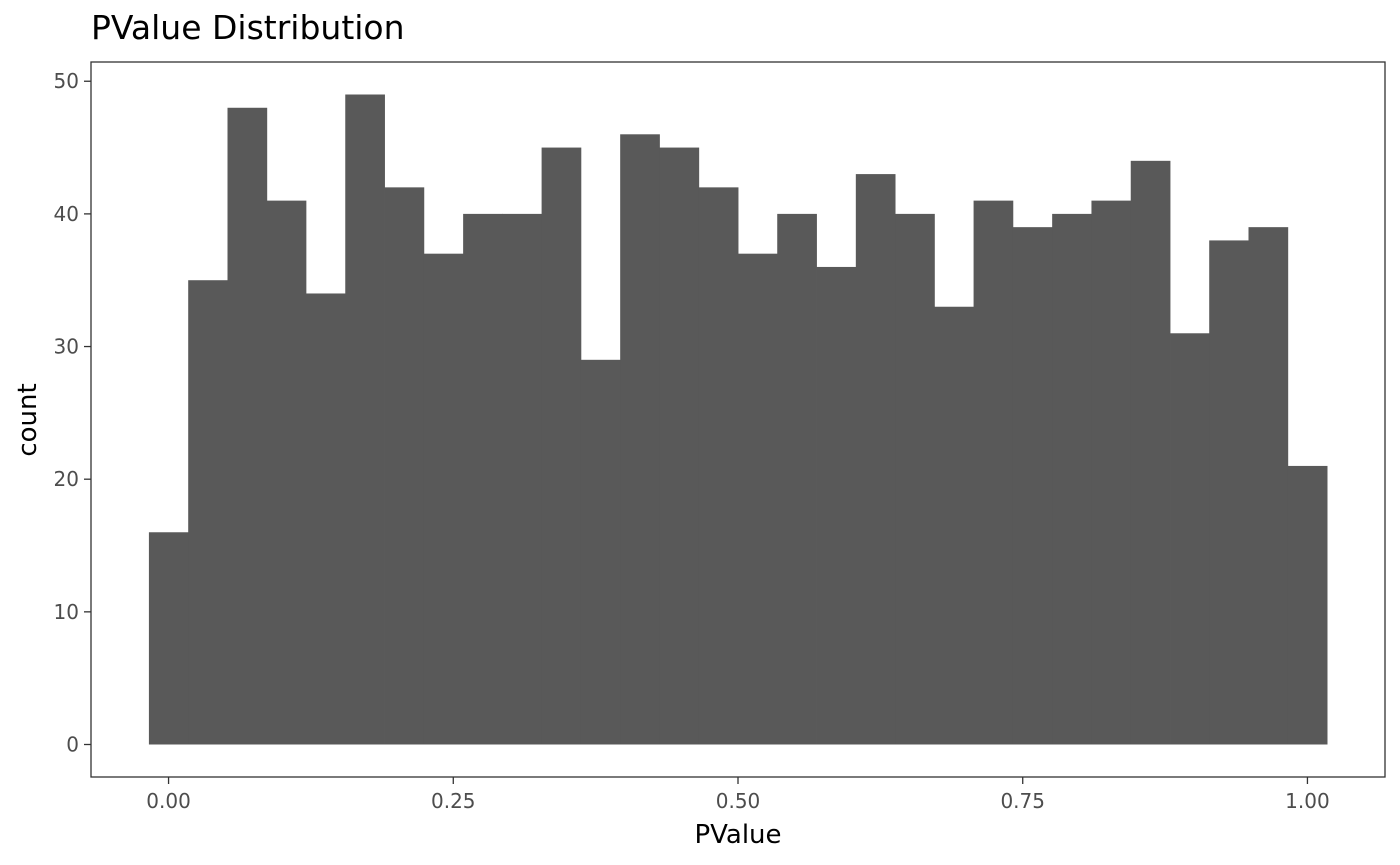  I want to click on x-tick-label: 1.00, so click(1307, 801).